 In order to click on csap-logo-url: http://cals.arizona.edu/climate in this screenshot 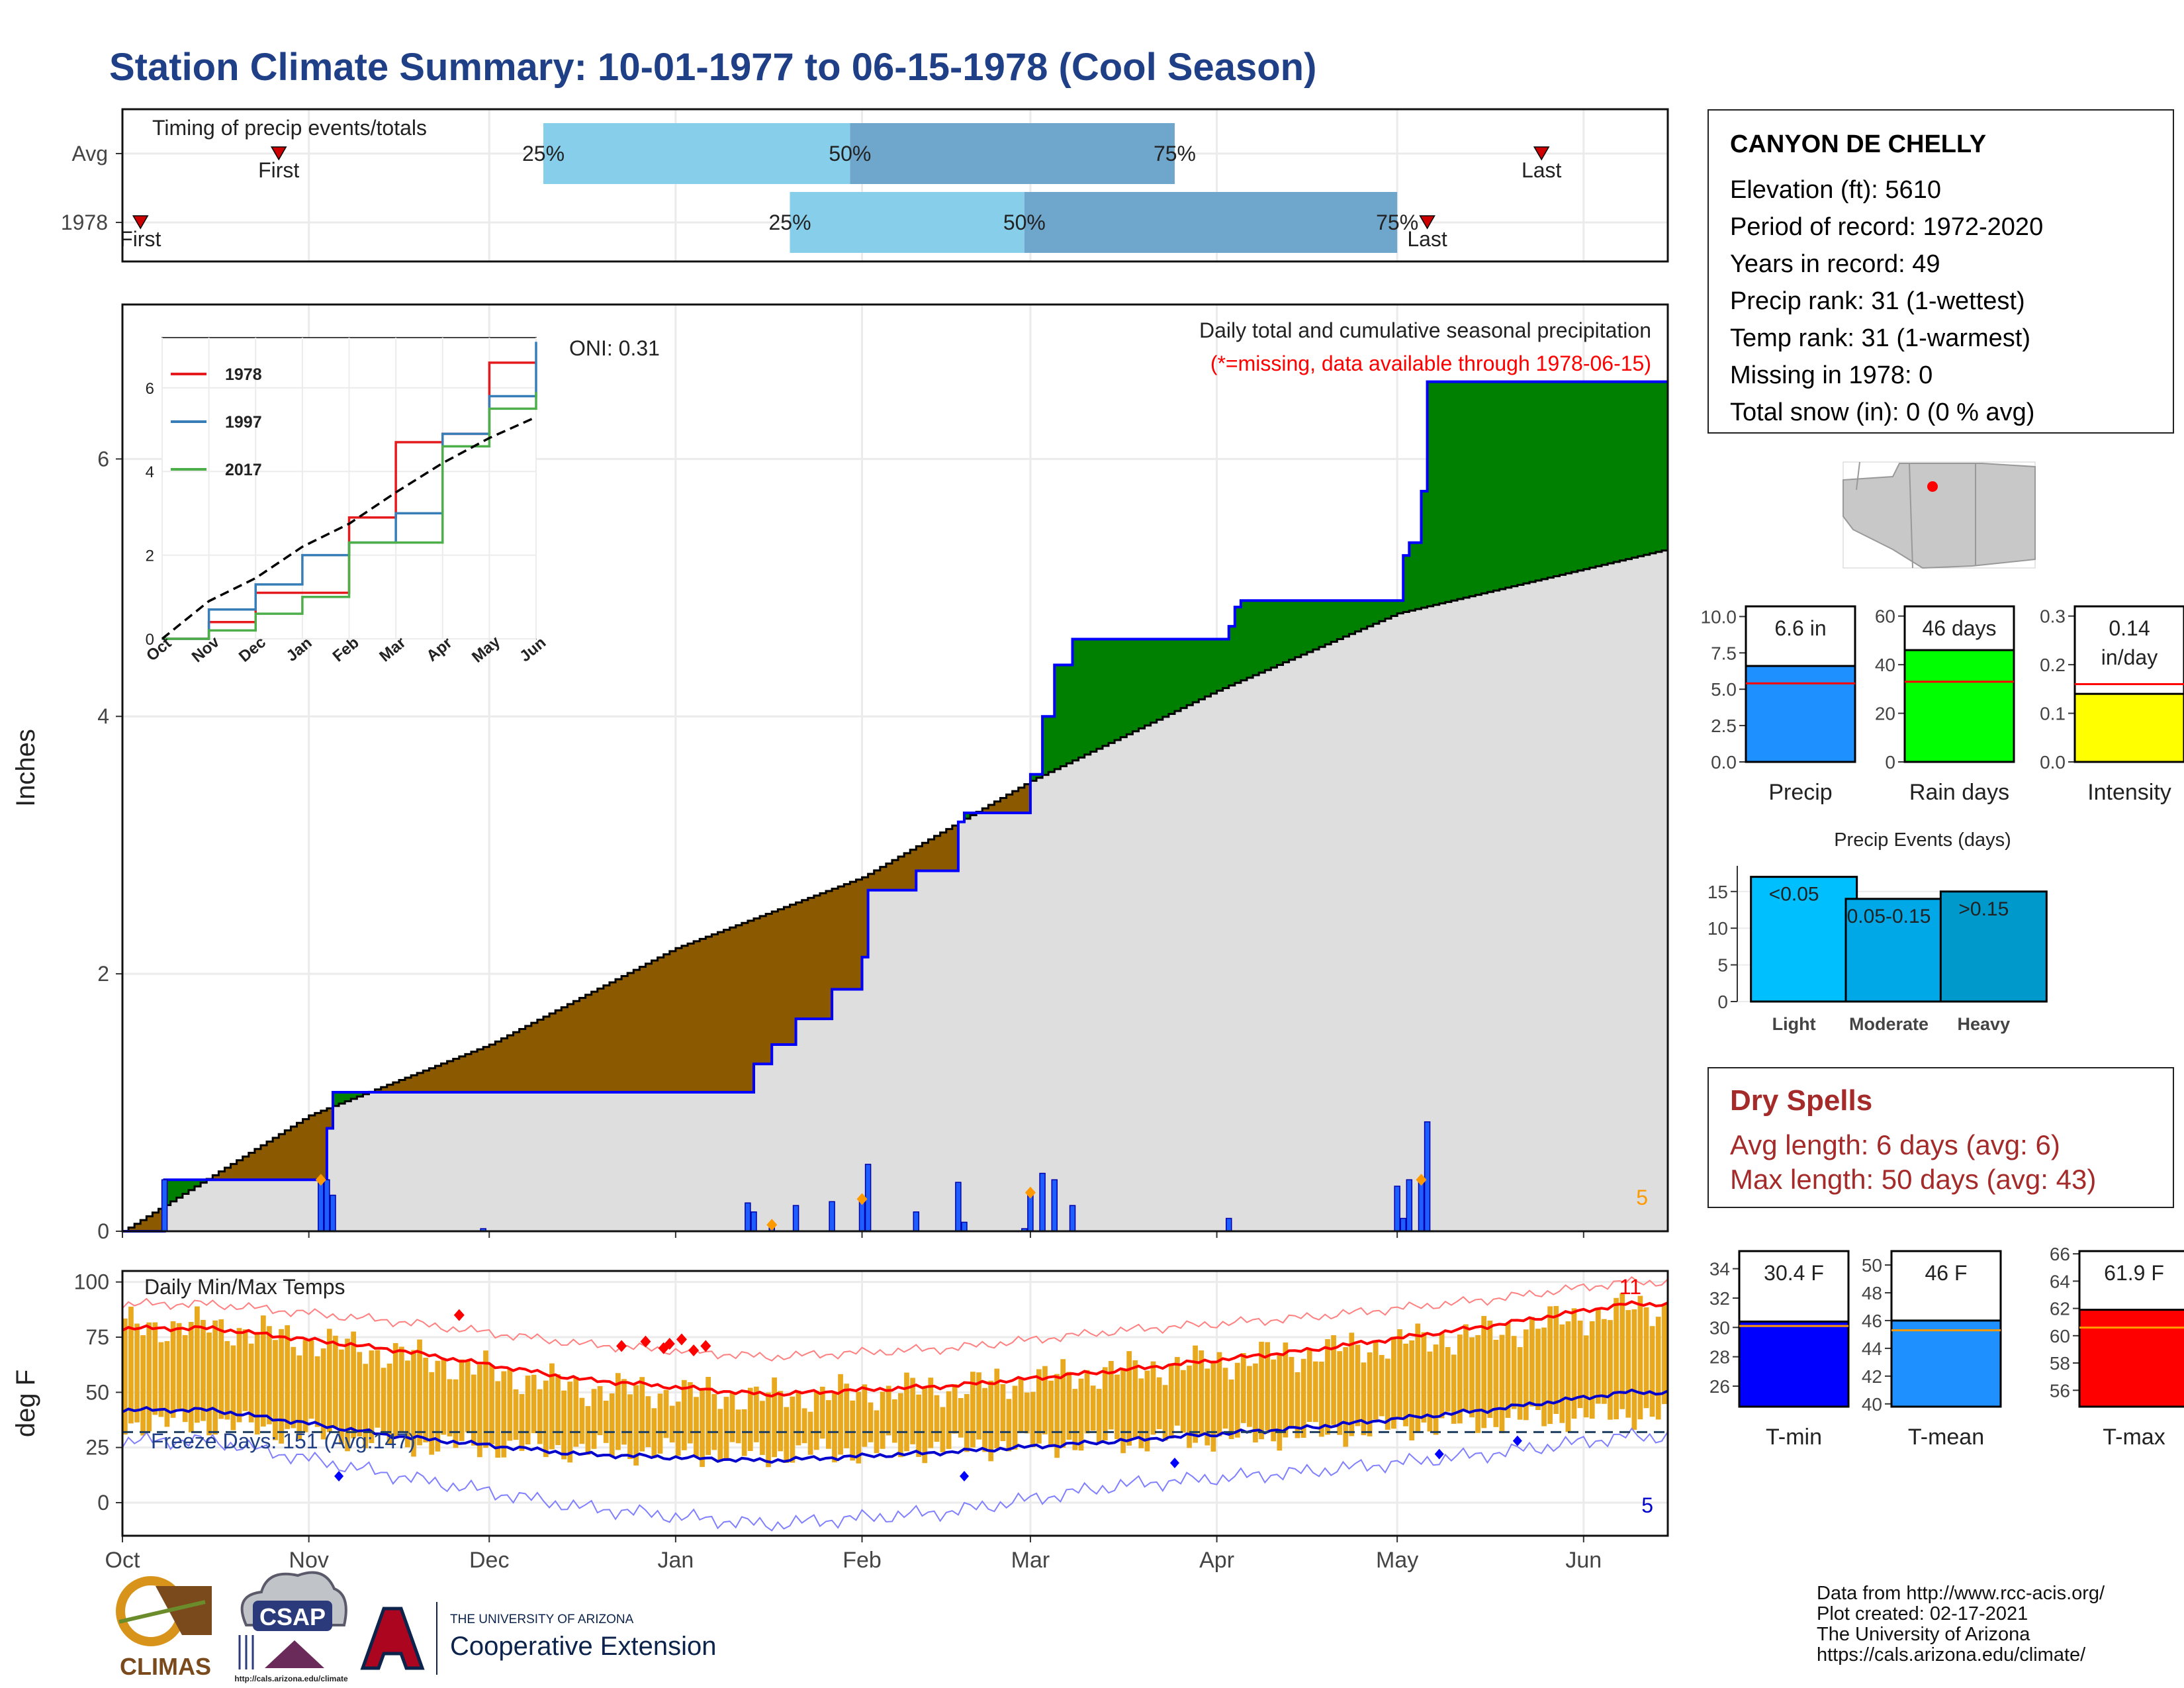, I will do `click(291, 1678)`.